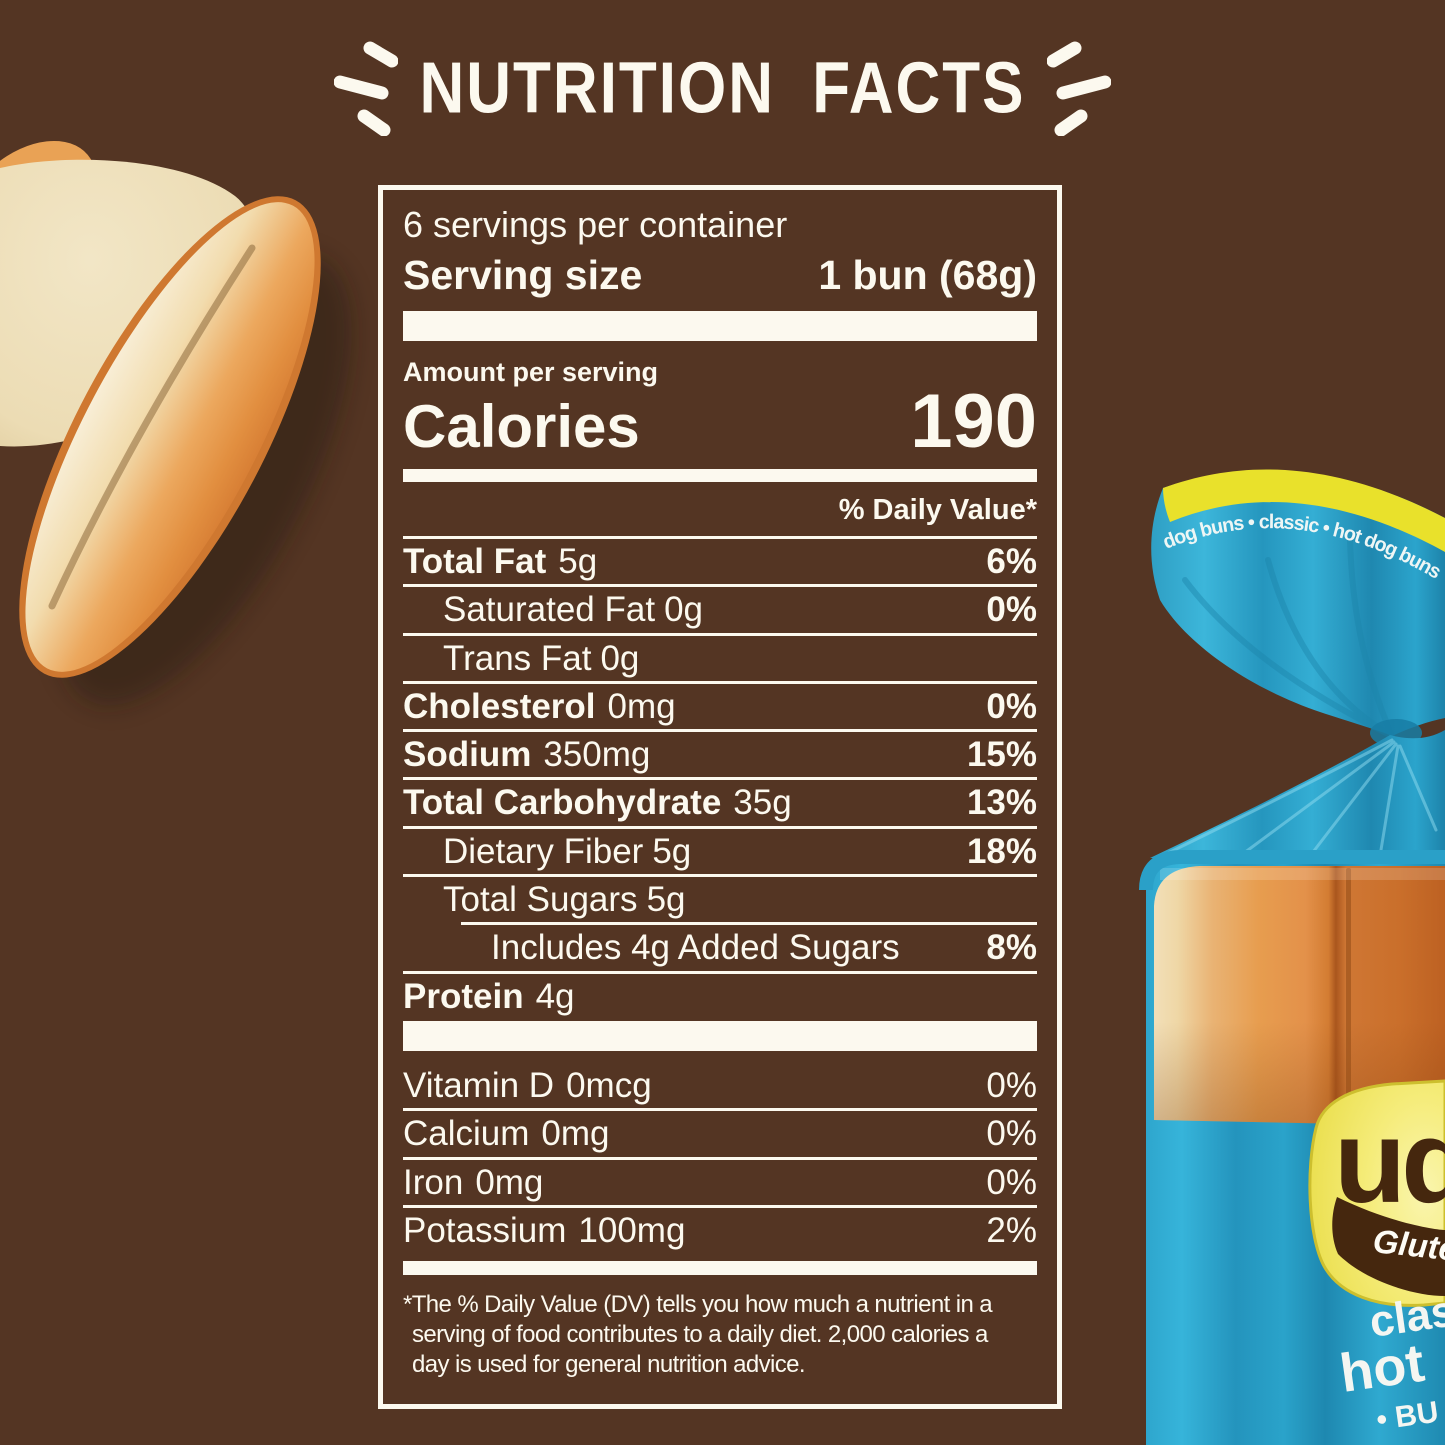 The width and height of the screenshot is (1445, 1445). What do you see at coordinates (543, 851) in the screenshot?
I see `nutrient-name: Dietary Fiber` at bounding box center [543, 851].